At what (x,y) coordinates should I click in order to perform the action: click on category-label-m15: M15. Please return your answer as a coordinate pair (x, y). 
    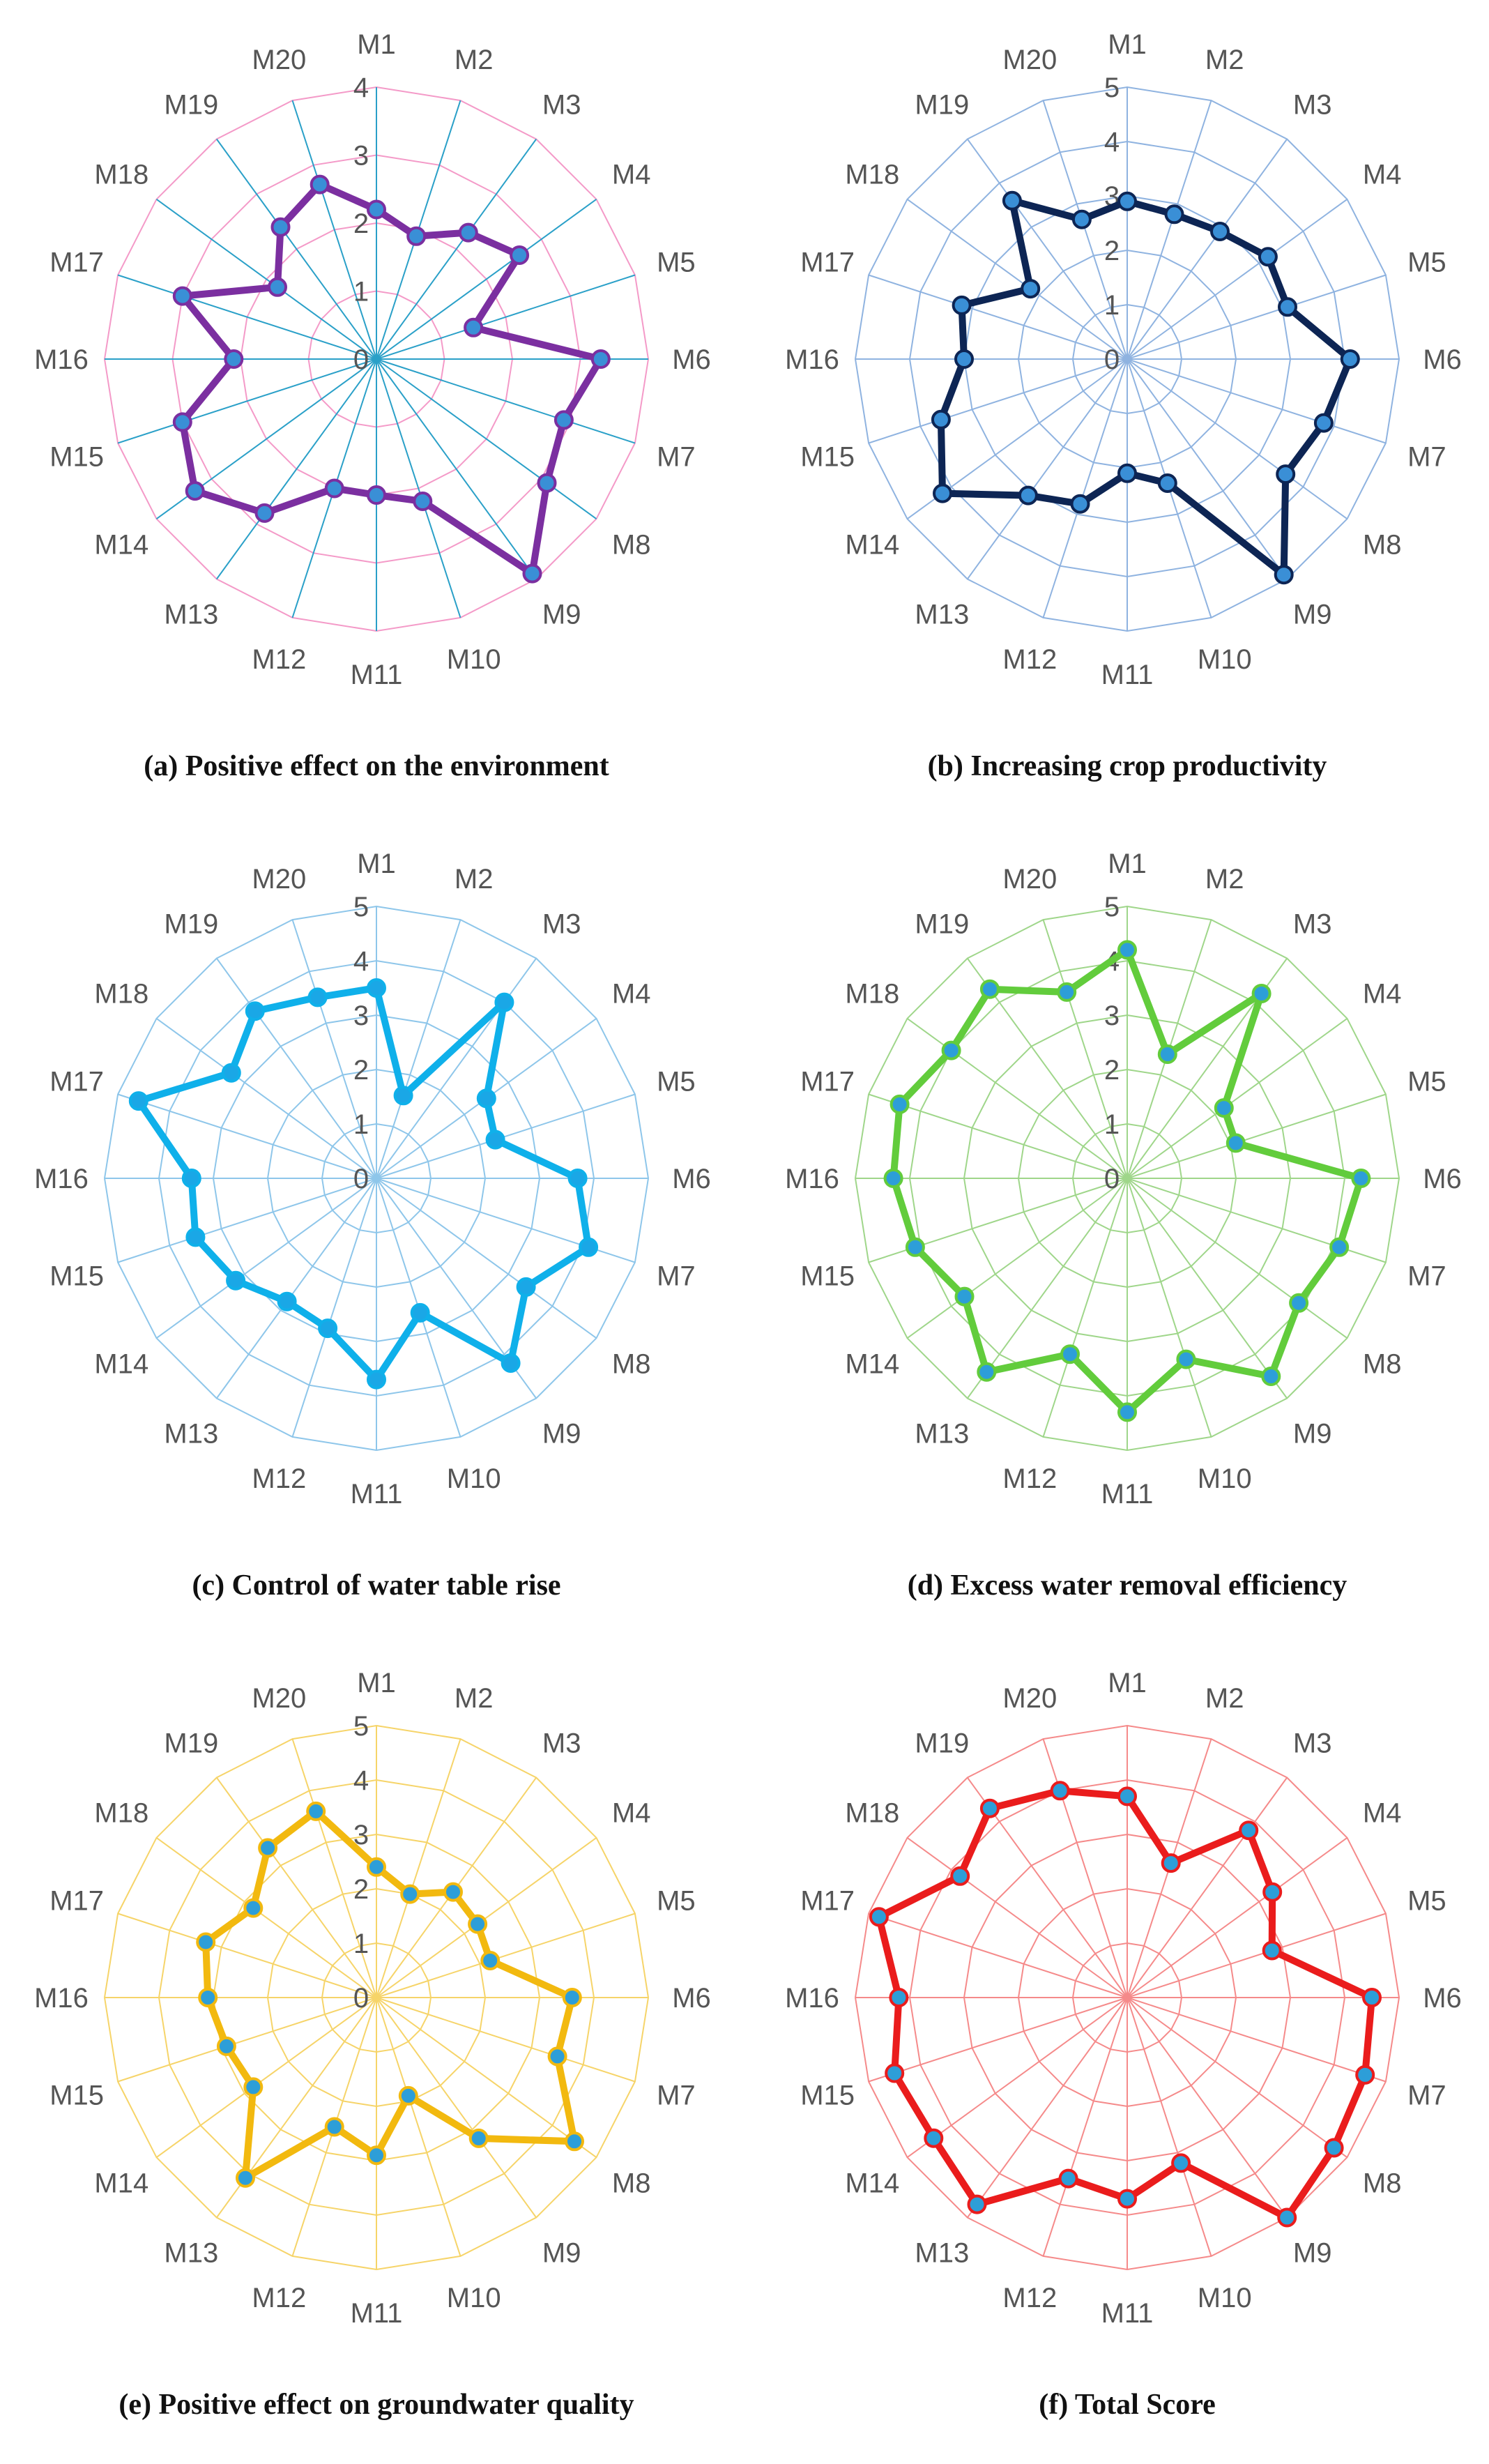
    Looking at the image, I should click on (828, 458).